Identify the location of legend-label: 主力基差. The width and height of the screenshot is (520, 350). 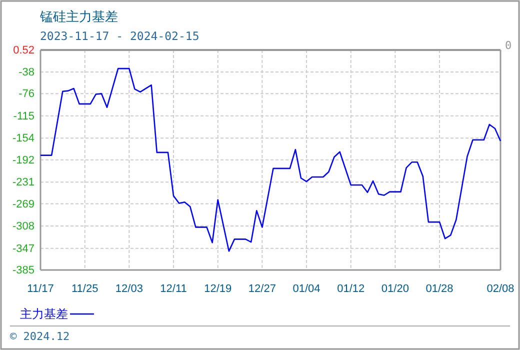
(44, 314).